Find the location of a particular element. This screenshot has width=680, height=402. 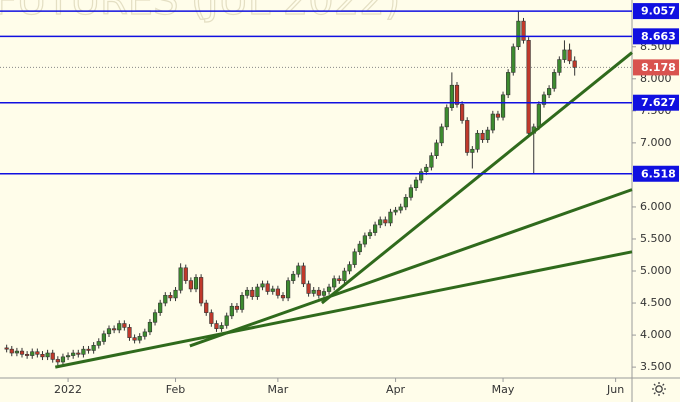

y-tick-label: 5.500 is located at coordinates (656, 238).